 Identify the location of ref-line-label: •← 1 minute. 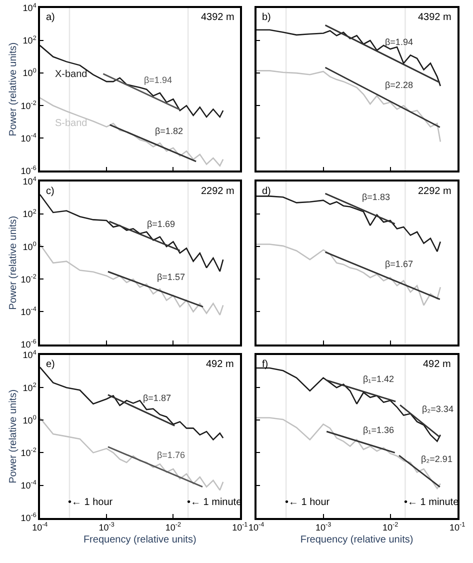
(432, 502).